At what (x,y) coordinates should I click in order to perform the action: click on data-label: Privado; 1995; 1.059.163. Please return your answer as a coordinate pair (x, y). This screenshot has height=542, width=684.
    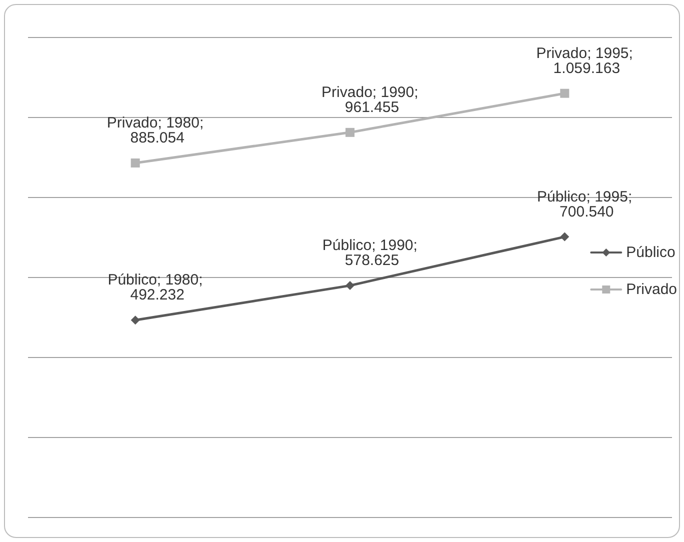
    Looking at the image, I should click on (587, 60).